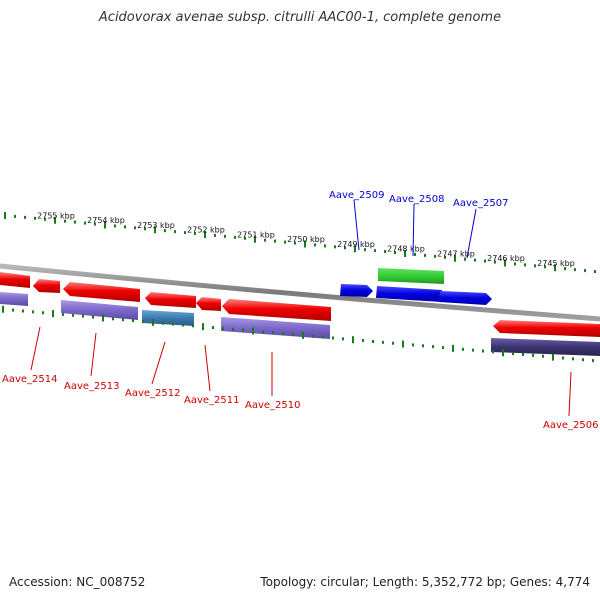 The width and height of the screenshot is (600, 600). Describe the element at coordinates (357, 195) in the screenshot. I see `label-aave-2509: Aave_2509` at that location.